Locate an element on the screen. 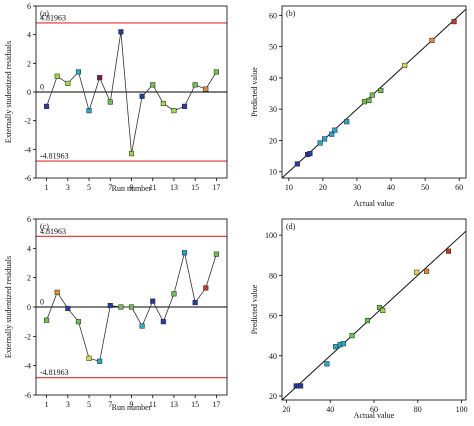  x-tick-label: 11 is located at coordinates (153, 404).